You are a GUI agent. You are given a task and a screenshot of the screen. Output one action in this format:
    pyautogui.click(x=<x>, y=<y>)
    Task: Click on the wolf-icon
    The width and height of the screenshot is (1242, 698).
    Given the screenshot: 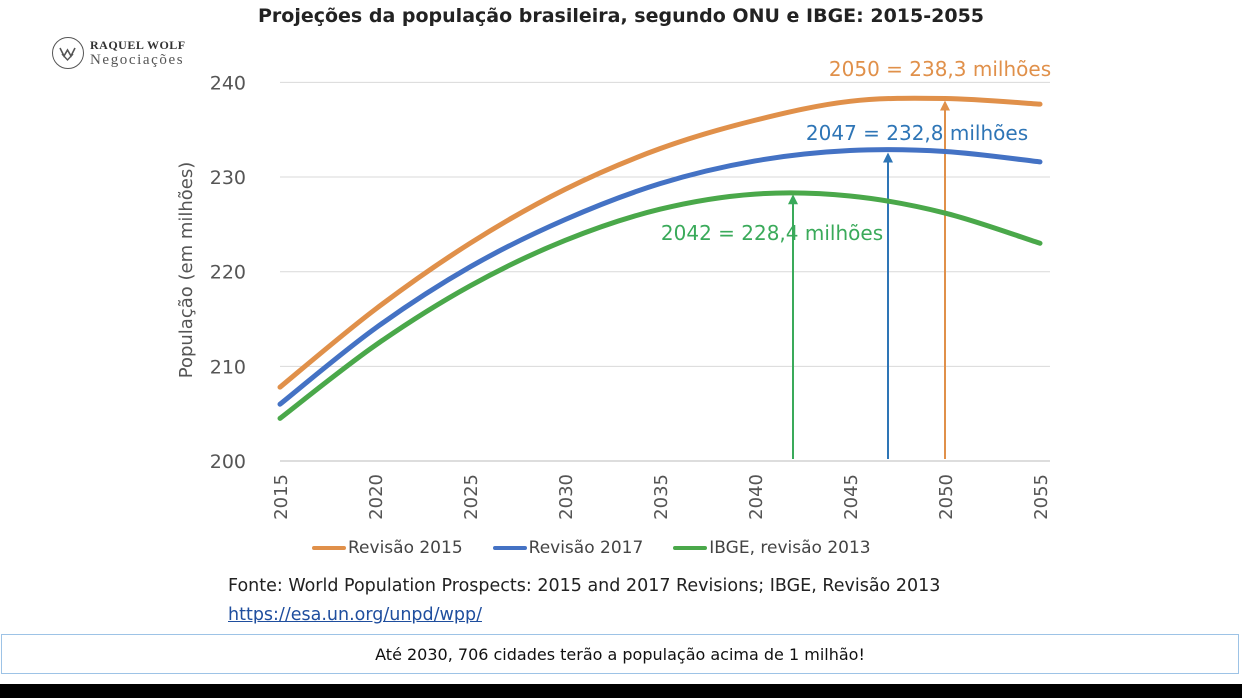 What is the action you would take?
    pyautogui.click(x=68, y=53)
    